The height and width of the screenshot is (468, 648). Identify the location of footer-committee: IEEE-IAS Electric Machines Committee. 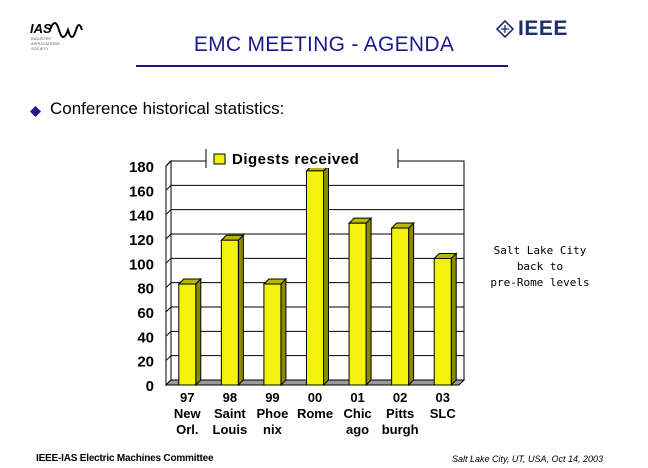
(125, 458).